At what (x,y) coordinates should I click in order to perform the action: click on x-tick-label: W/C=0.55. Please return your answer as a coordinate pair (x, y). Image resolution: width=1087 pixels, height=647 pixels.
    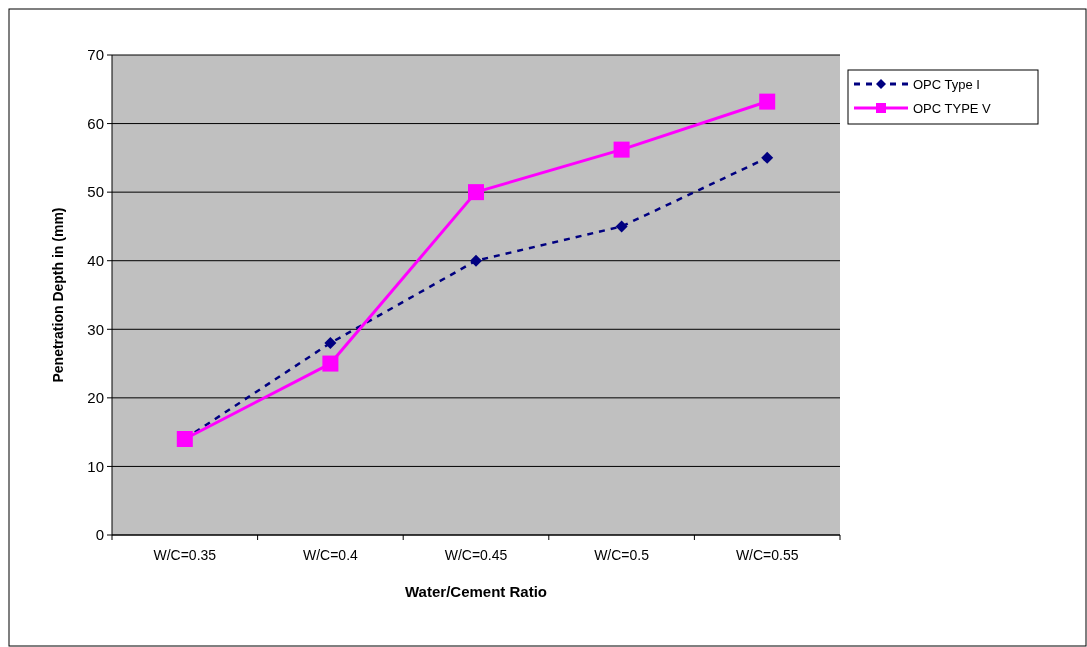
    Looking at the image, I should click on (767, 555).